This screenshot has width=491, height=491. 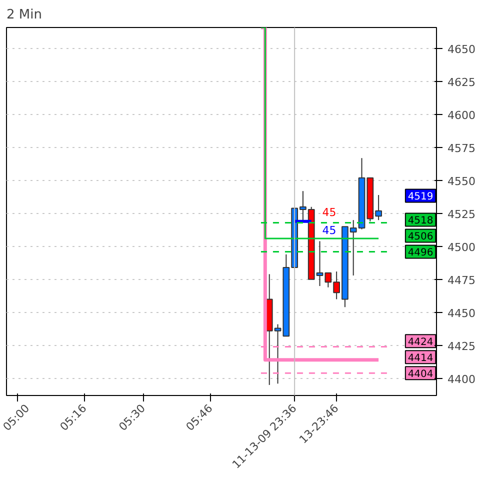 I want to click on y-tick-label: 4400, so click(x=462, y=379).